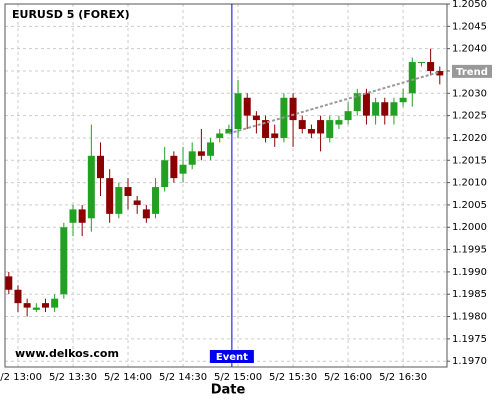  I want to click on y-tick-label: 1.1985, so click(469, 294).